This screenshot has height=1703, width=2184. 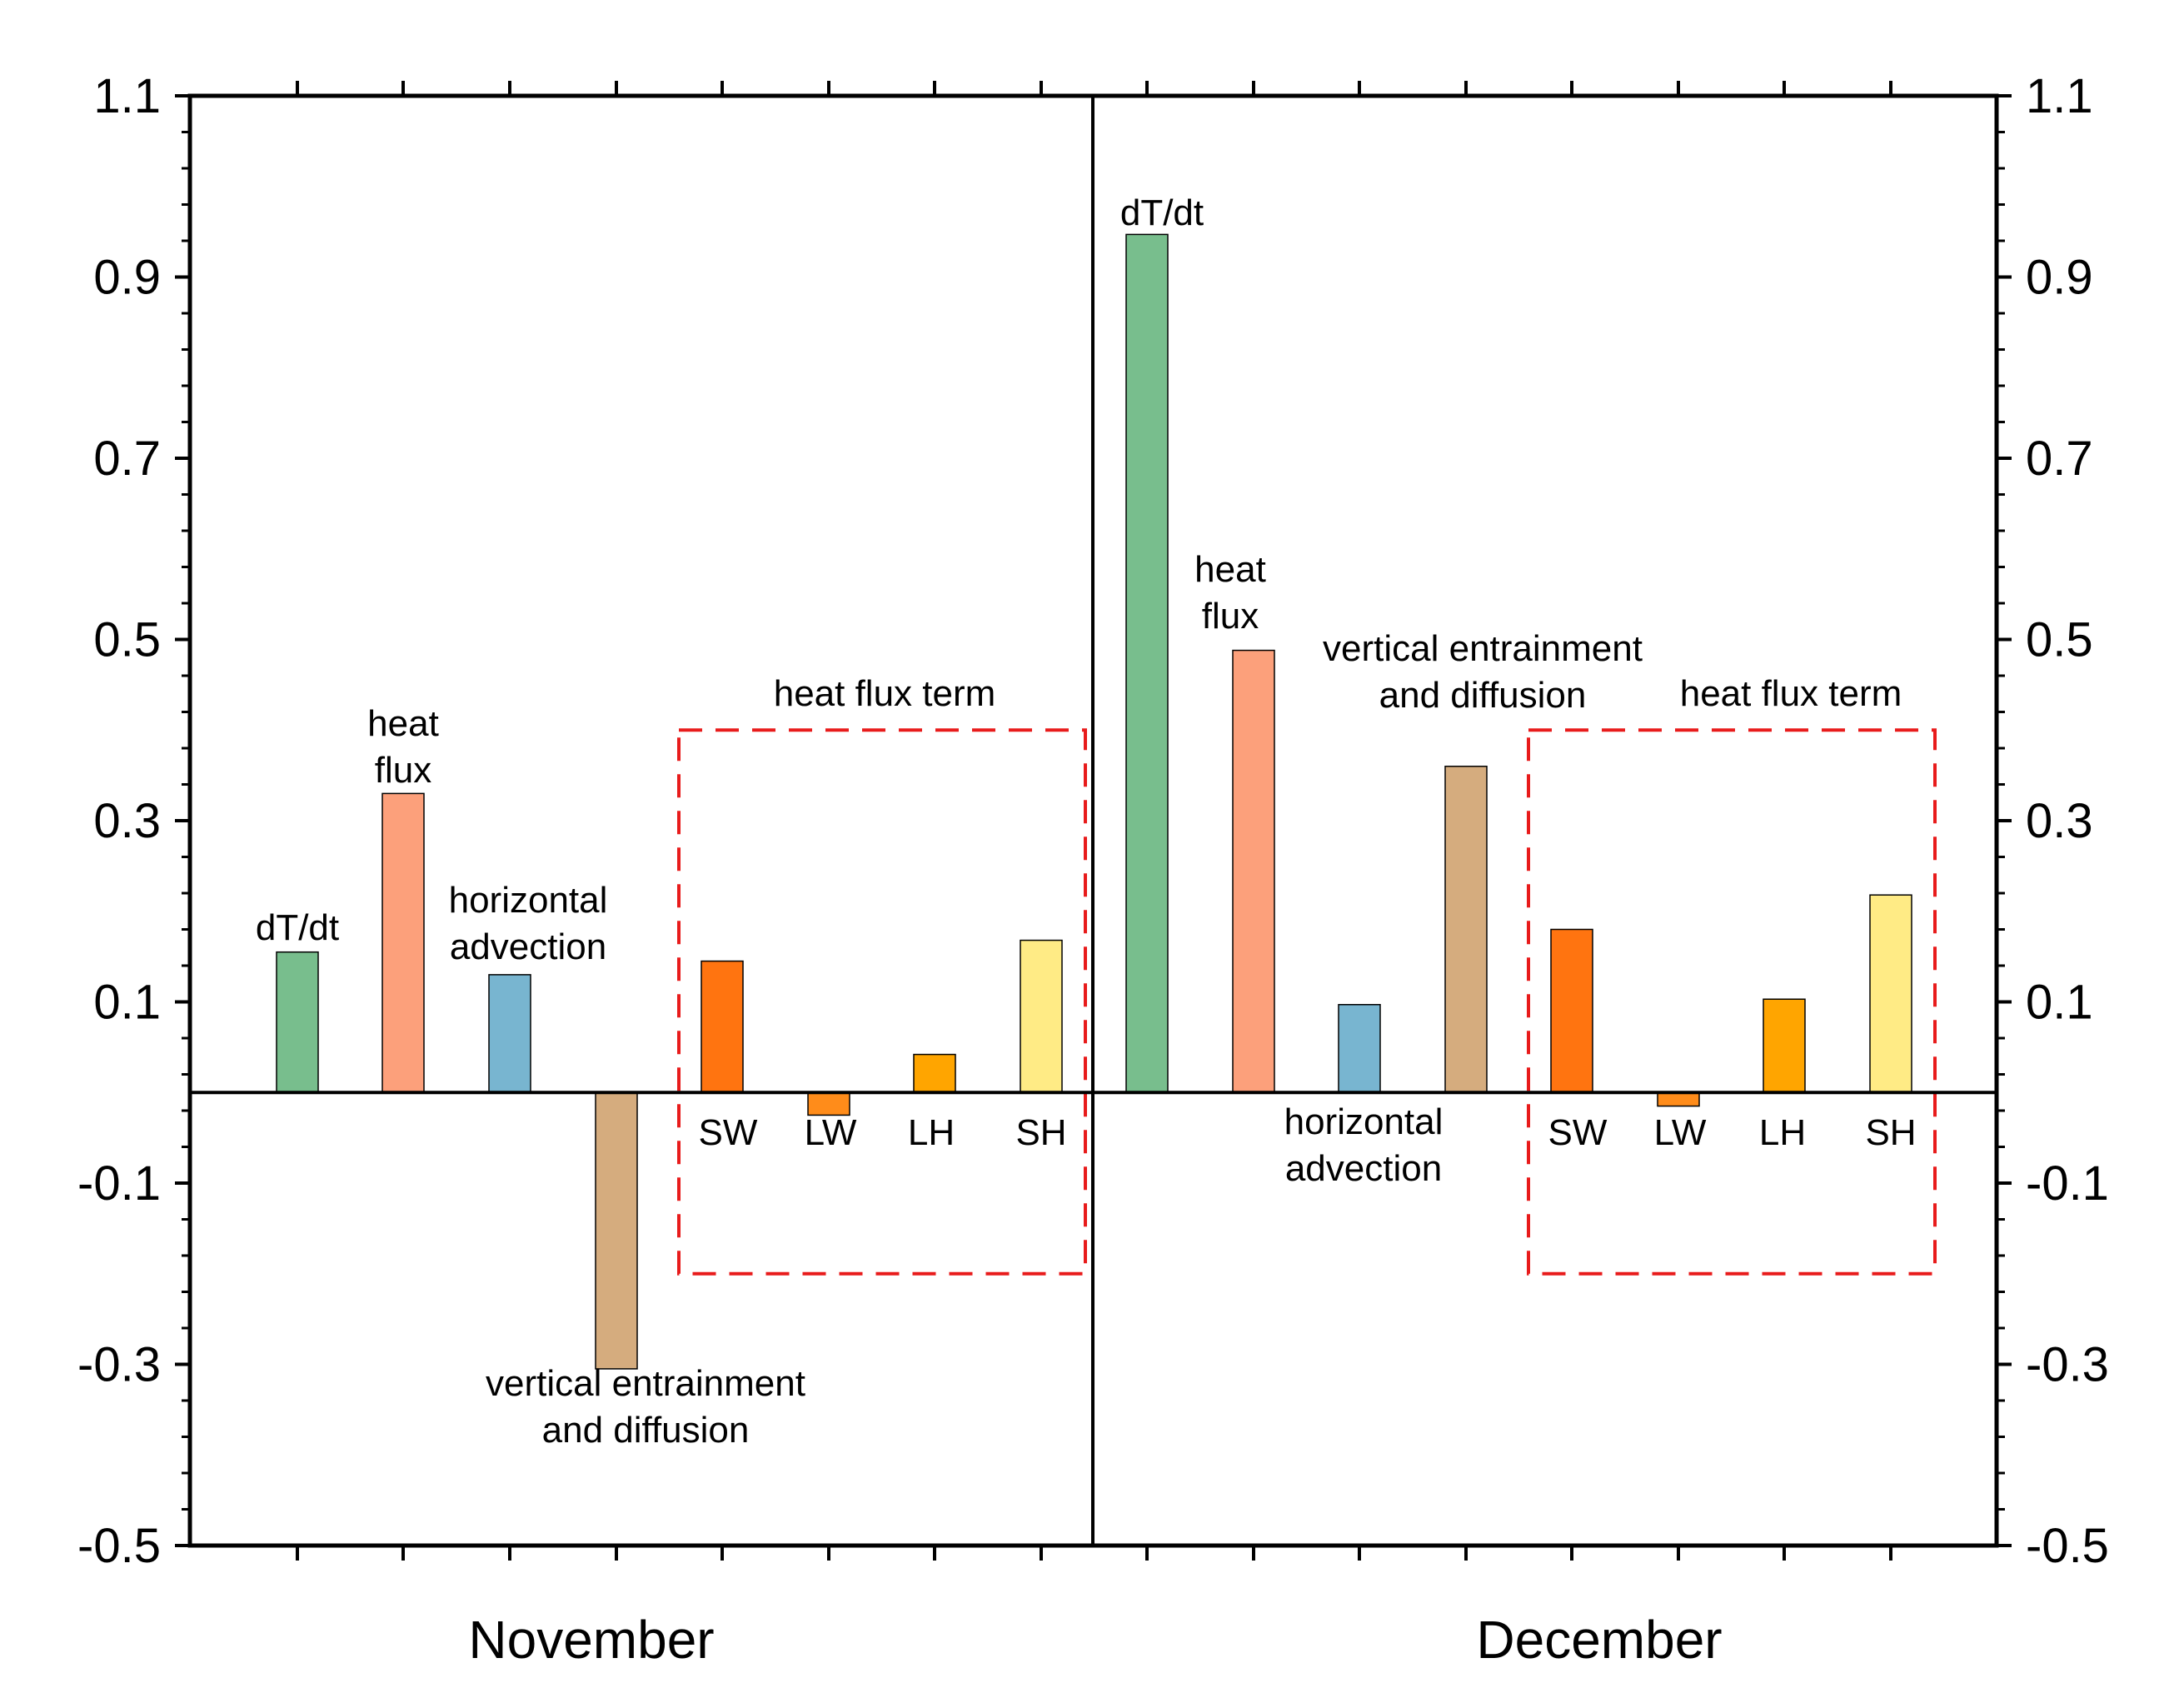 I want to click on bar-november-sh, so click(x=1041, y=1016).